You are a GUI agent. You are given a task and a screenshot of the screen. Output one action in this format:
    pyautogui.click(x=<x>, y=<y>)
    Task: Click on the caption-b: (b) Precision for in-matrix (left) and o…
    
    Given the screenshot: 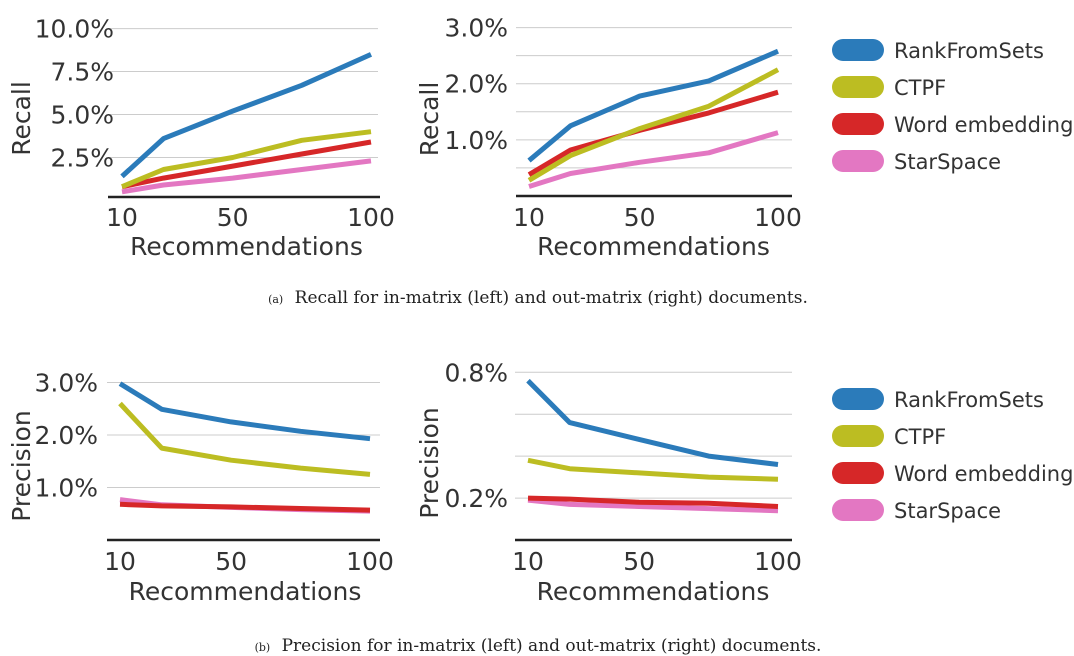 What is the action you would take?
    pyautogui.click(x=538, y=646)
    